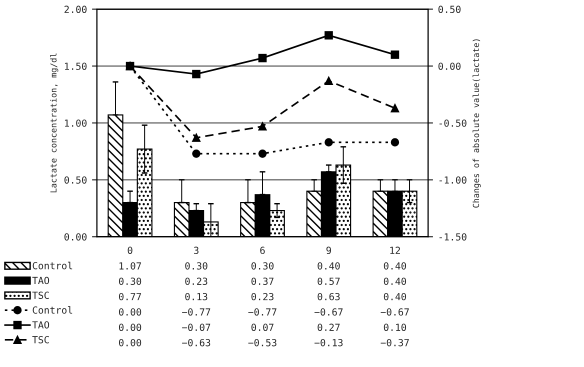 Image resolution: width=584 pixels, height=367 pixels. What do you see at coordinates (131, 266) in the screenshot?
I see `data-label: 1.07` at bounding box center [131, 266].